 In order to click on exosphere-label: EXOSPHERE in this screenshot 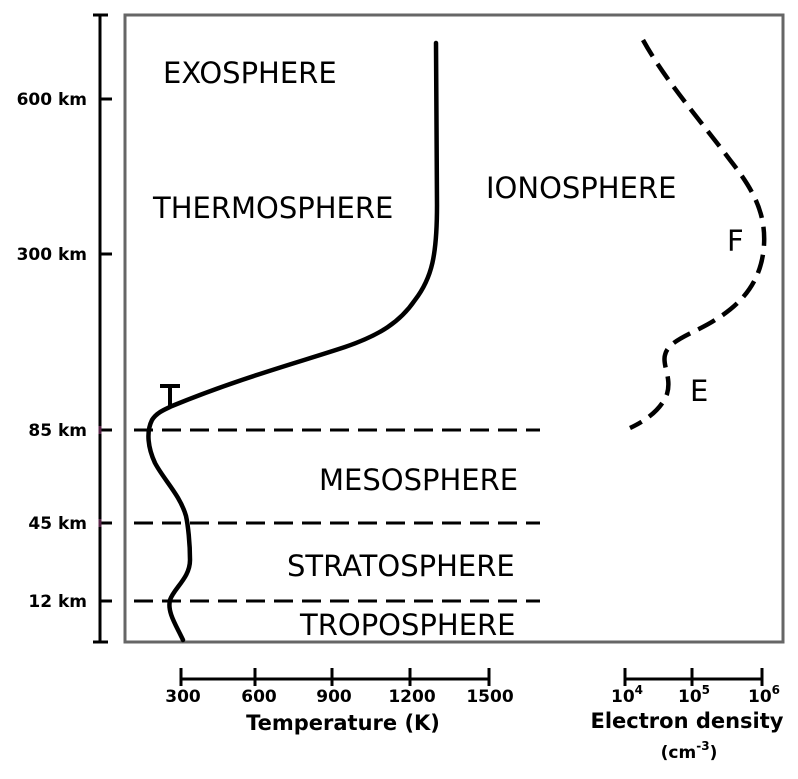, I will do `click(250, 73)`.